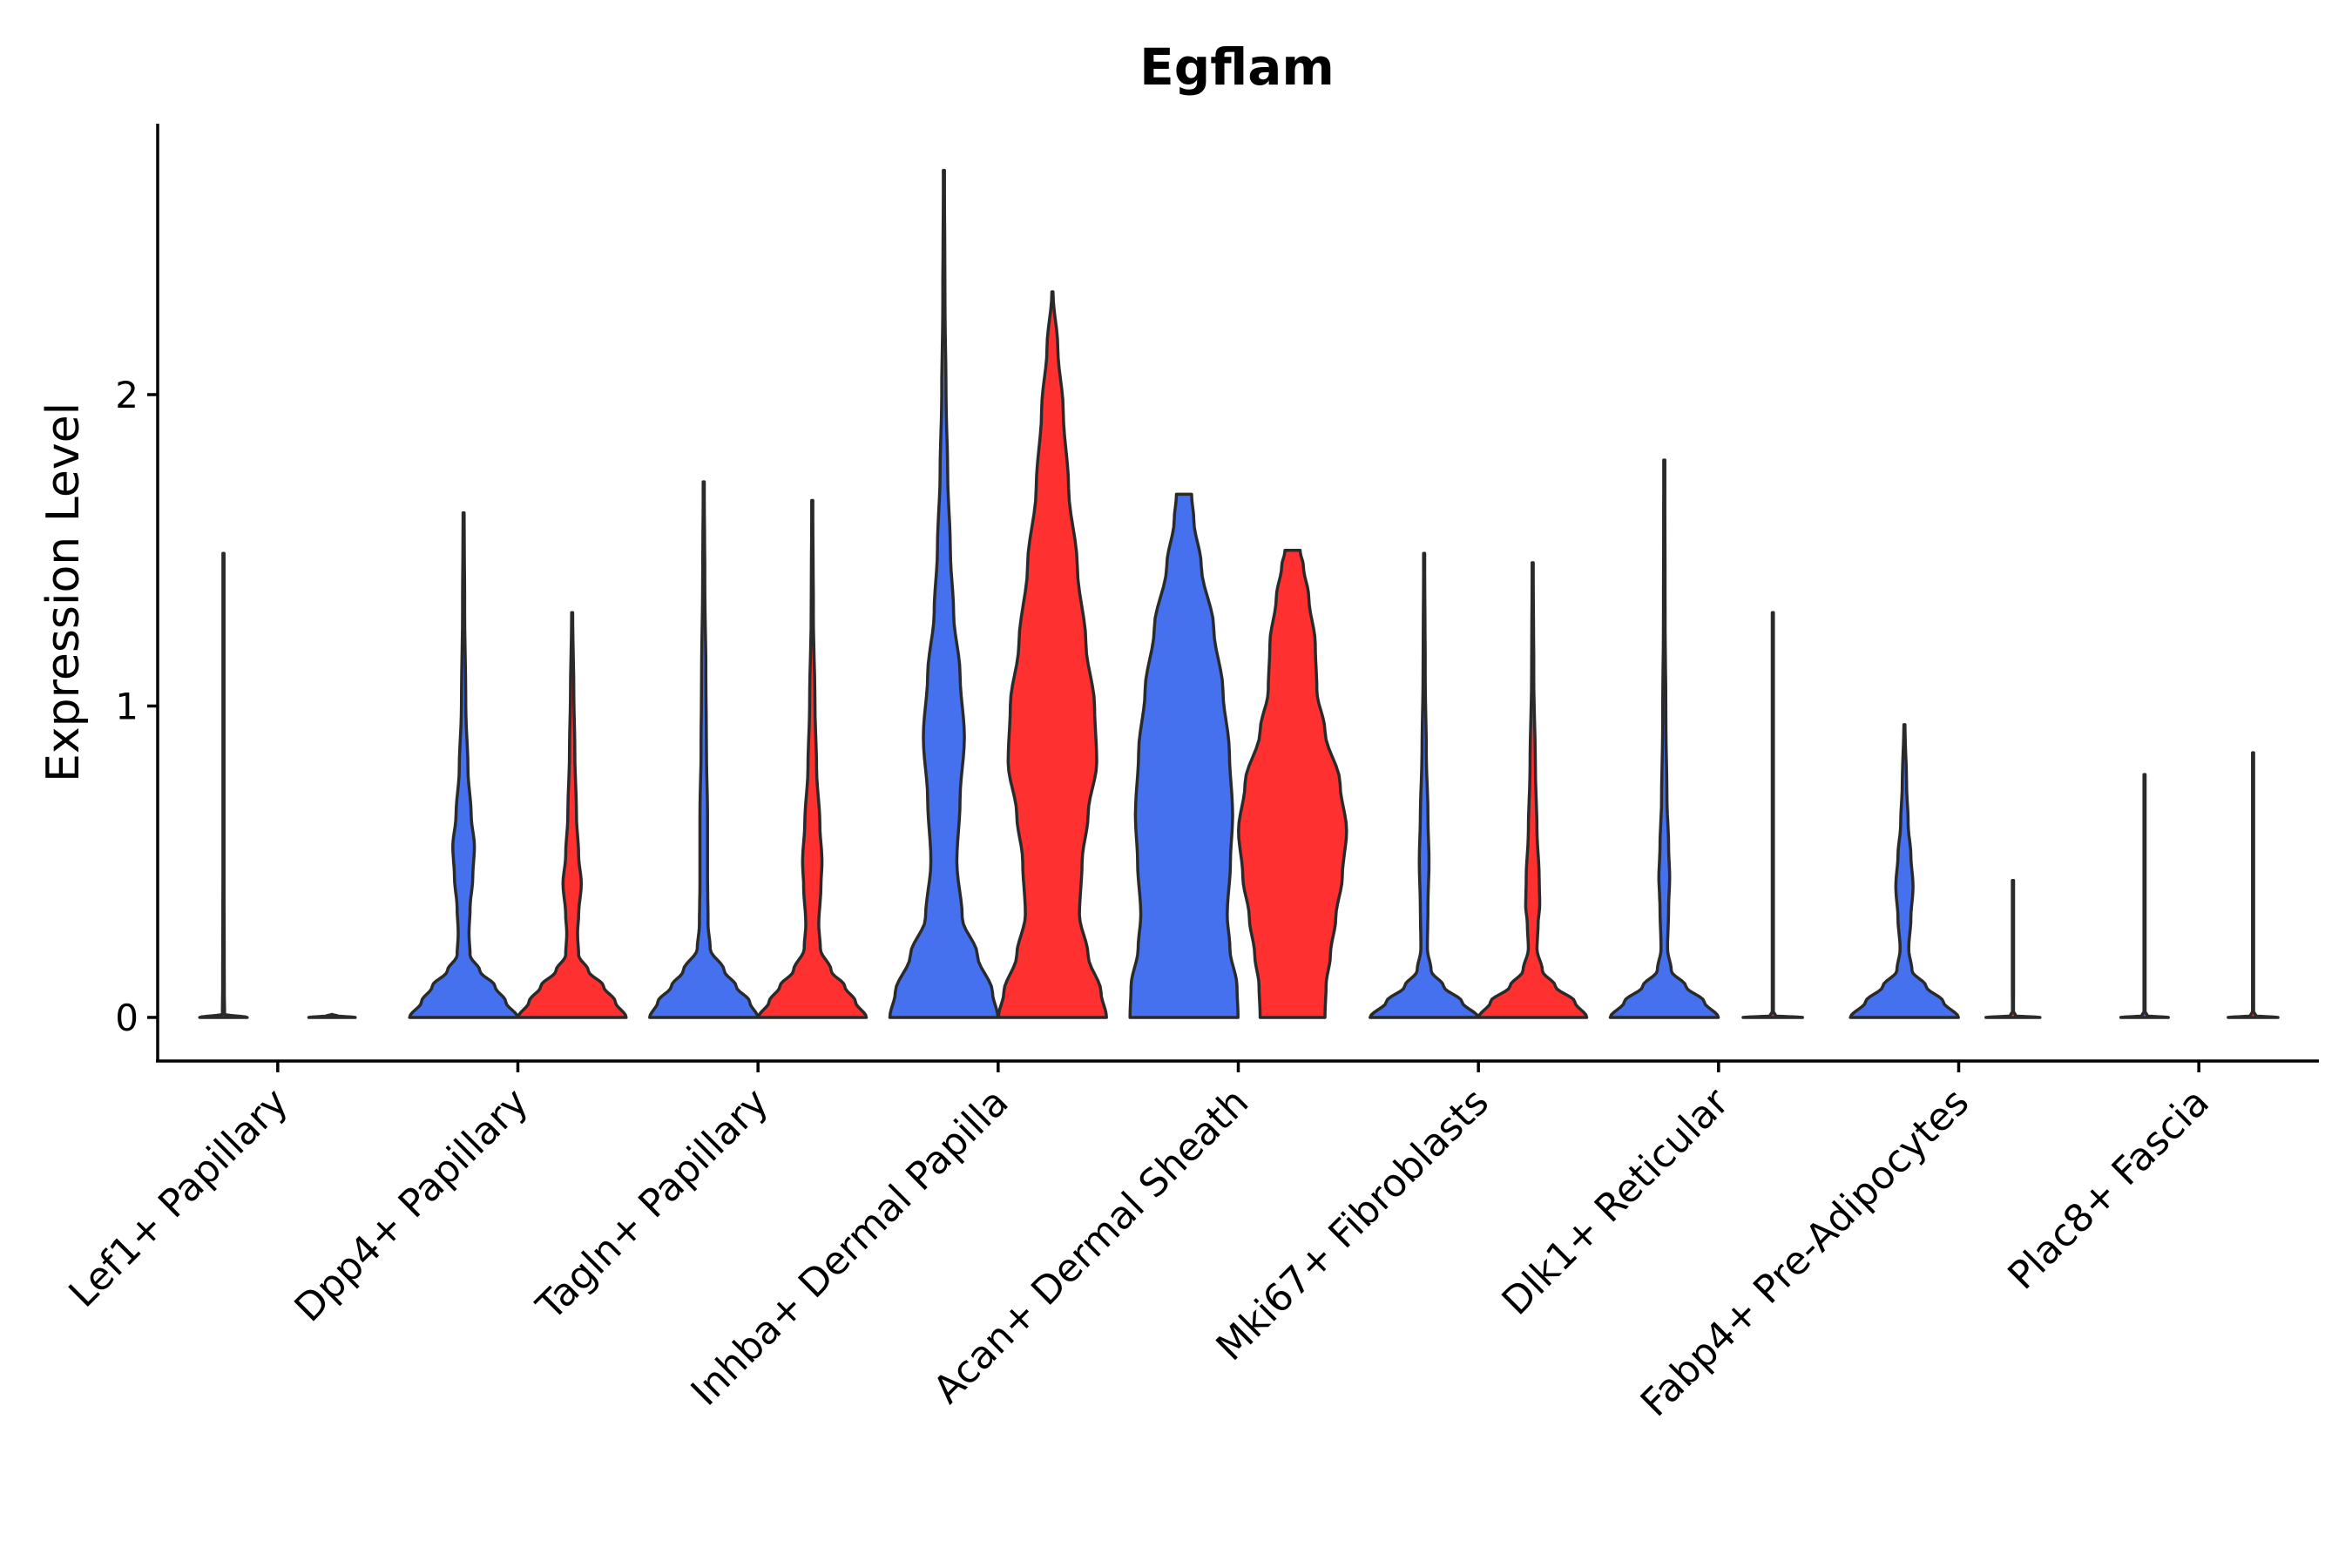 The height and width of the screenshot is (1568, 2352). Describe the element at coordinates (1664, 738) in the screenshot. I see `violin-6-group1` at that location.